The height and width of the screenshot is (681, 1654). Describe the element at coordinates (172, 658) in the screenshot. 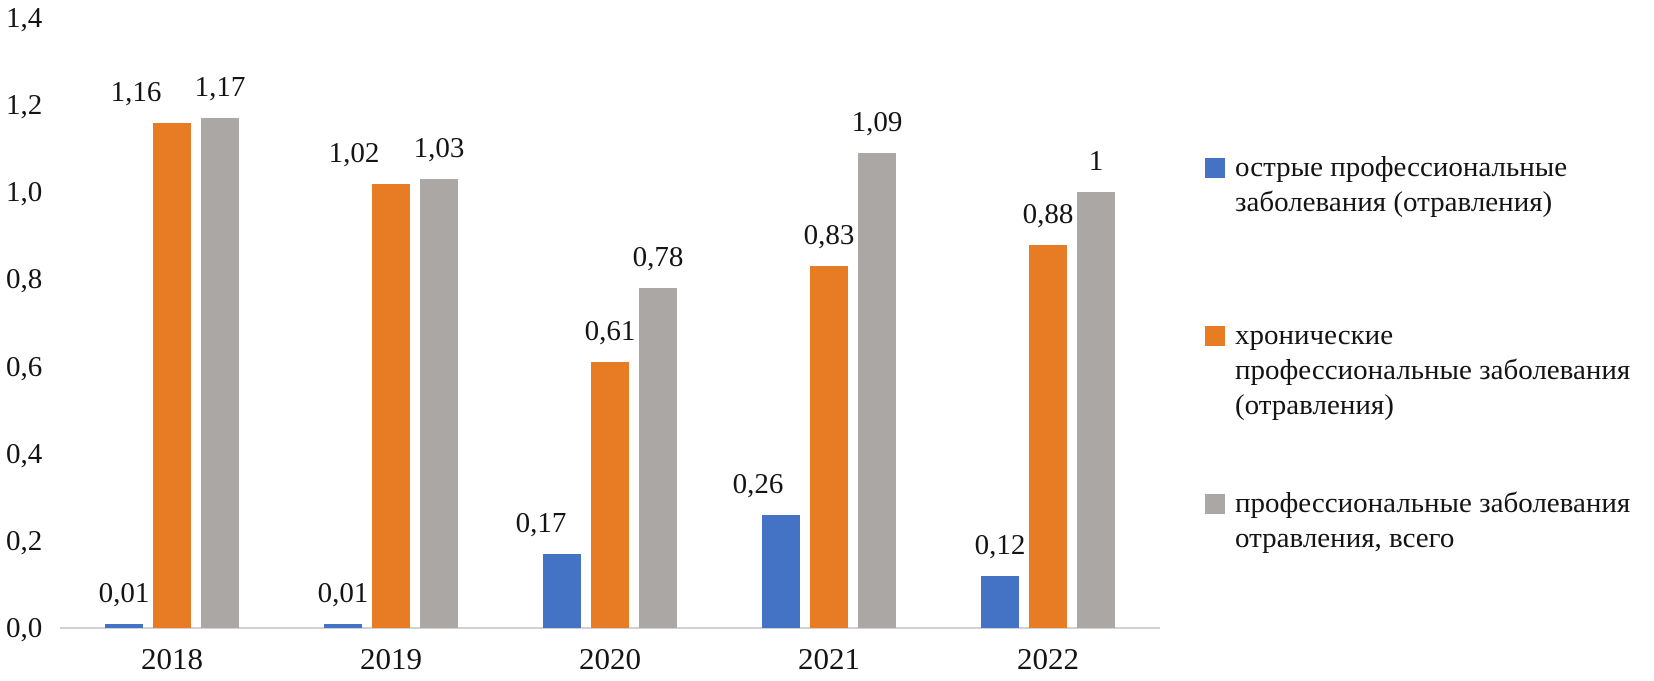

I see `x-axis-tick-label: 2018` at that location.